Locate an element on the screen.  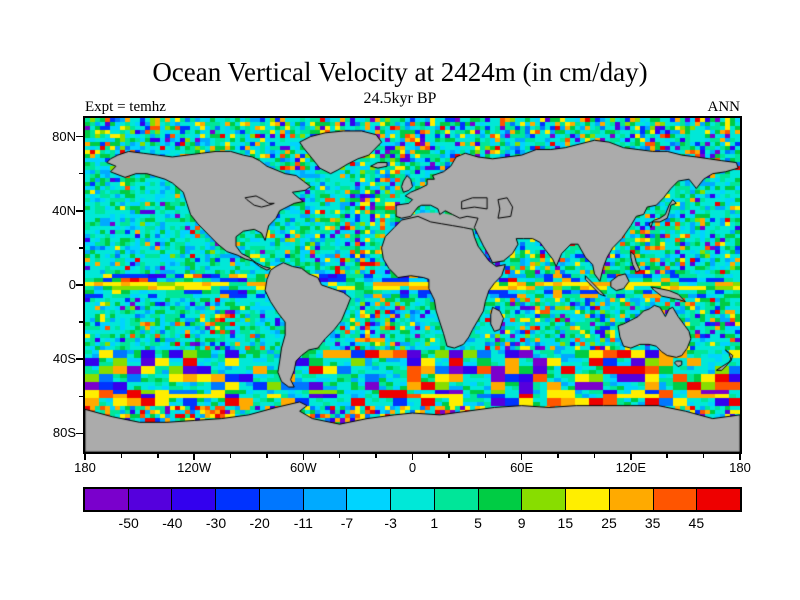
y-axis-tick-label: 40N is located at coordinates (64, 210).